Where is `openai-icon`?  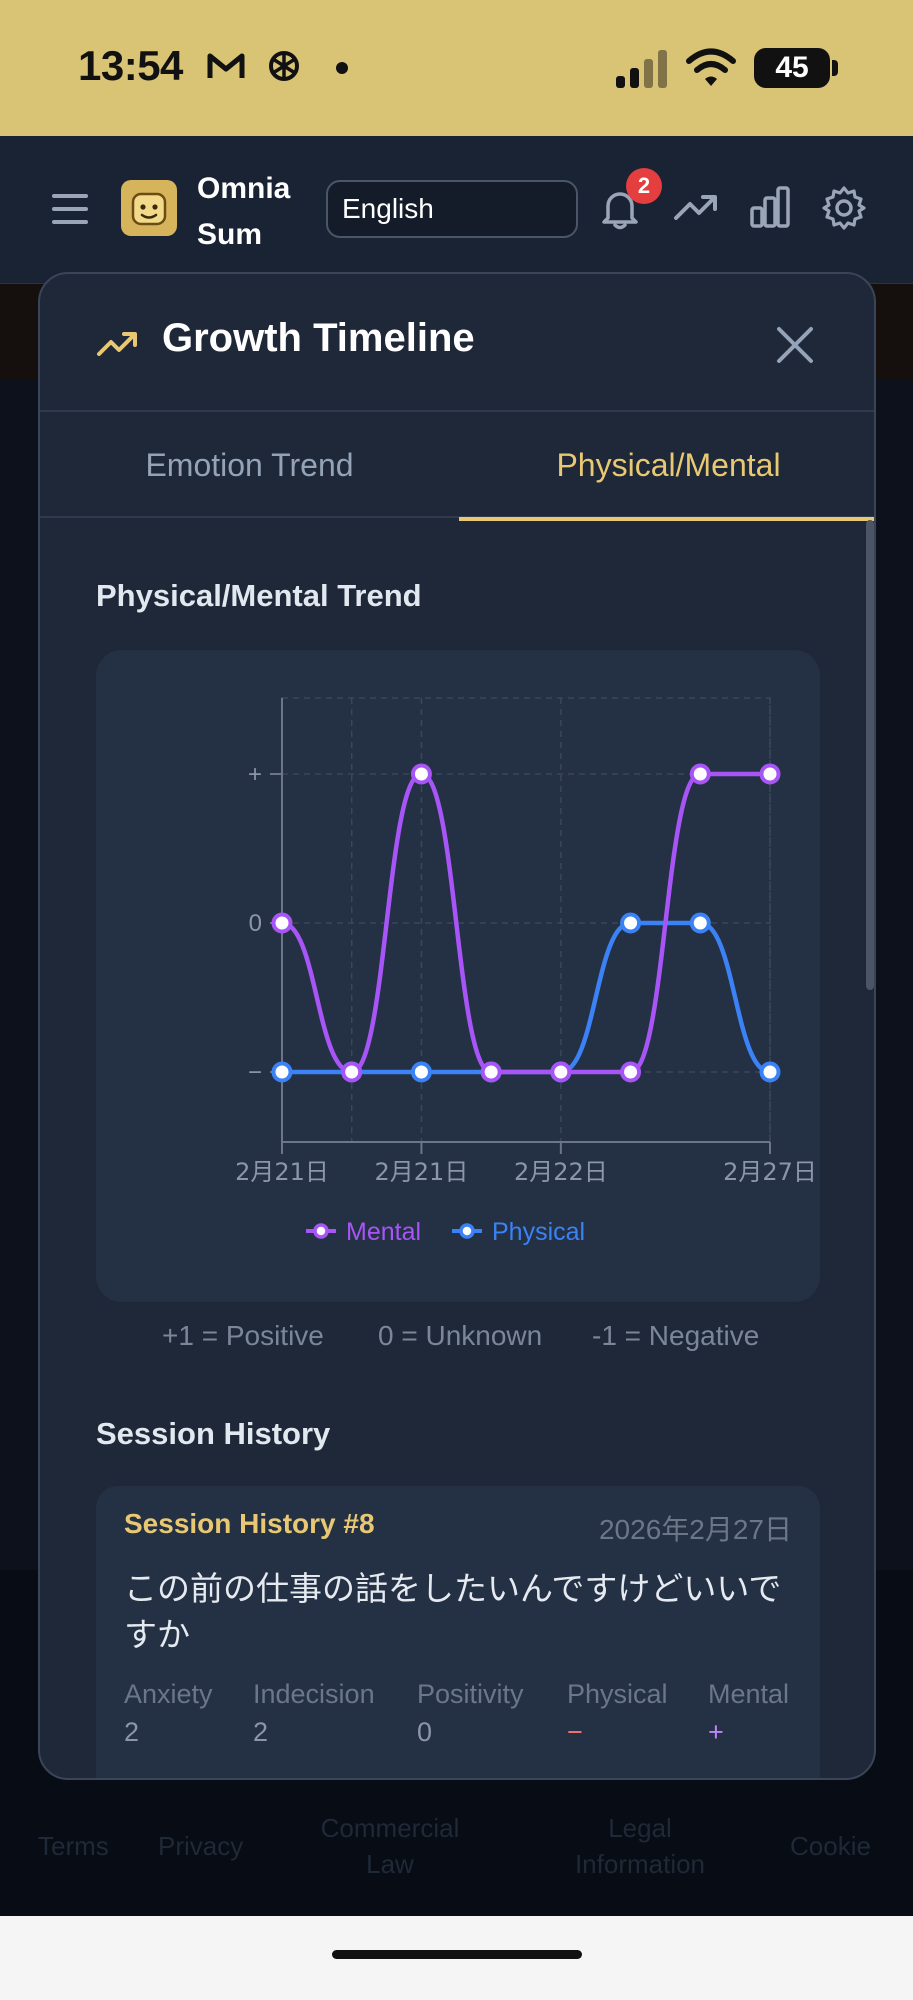
openai-icon is located at coordinates (284, 66).